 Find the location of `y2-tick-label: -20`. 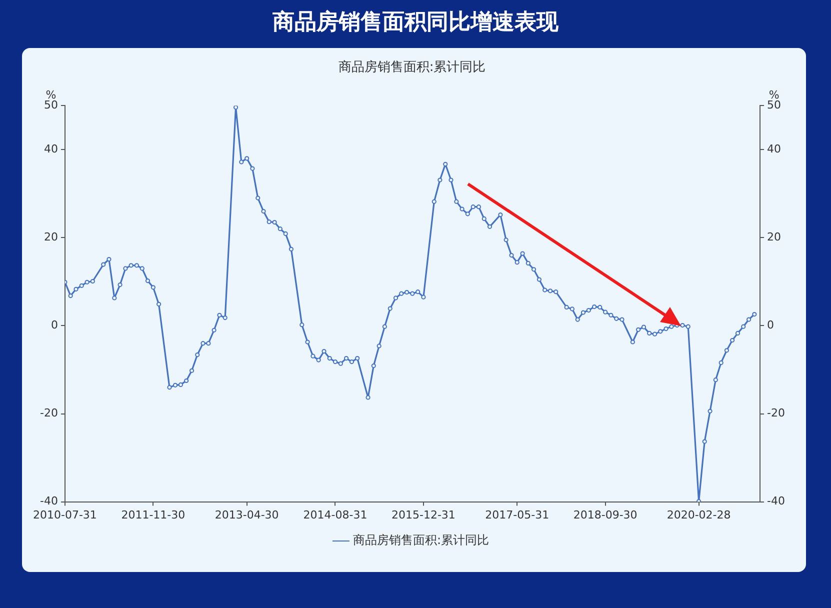

y2-tick-label: -20 is located at coordinates (776, 413).